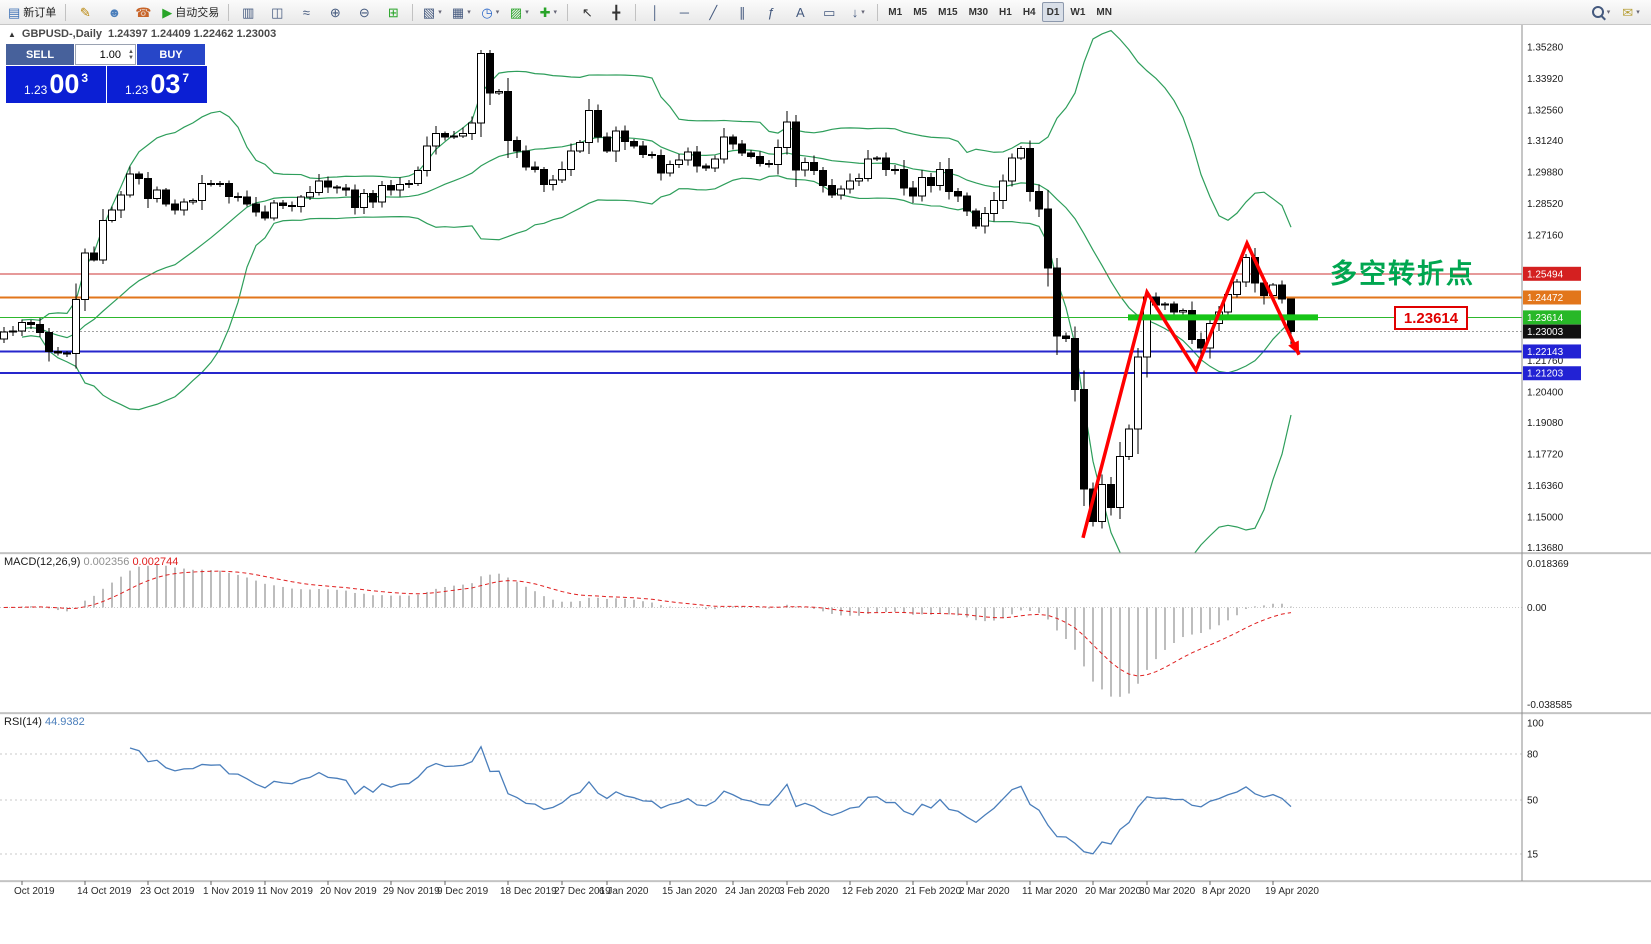  What do you see at coordinates (1053, 12) in the screenshot?
I see `timeframe-d1-button: D1` at bounding box center [1053, 12].